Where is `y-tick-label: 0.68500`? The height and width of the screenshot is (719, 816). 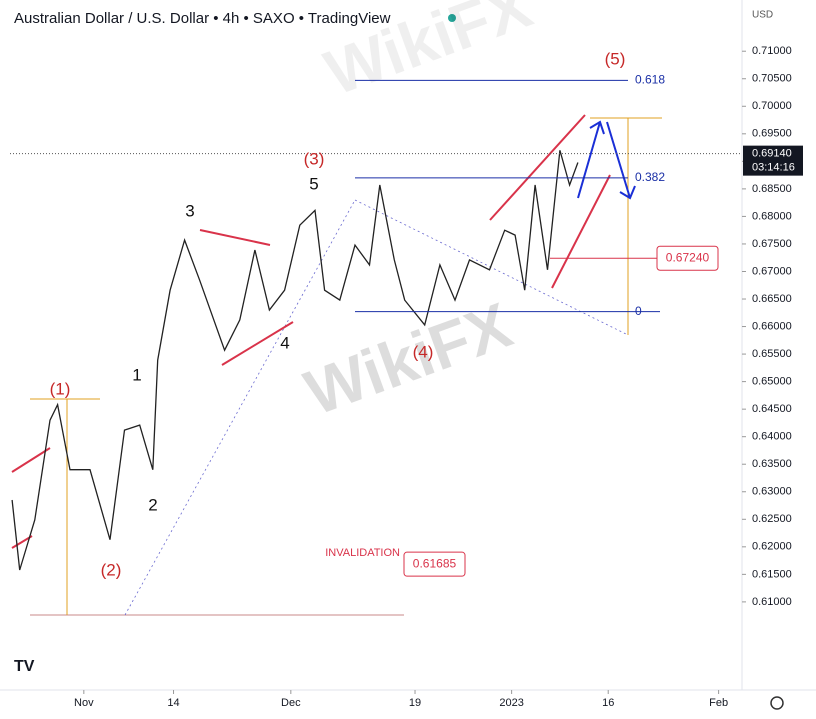 y-tick-label: 0.68500 is located at coordinates (772, 189).